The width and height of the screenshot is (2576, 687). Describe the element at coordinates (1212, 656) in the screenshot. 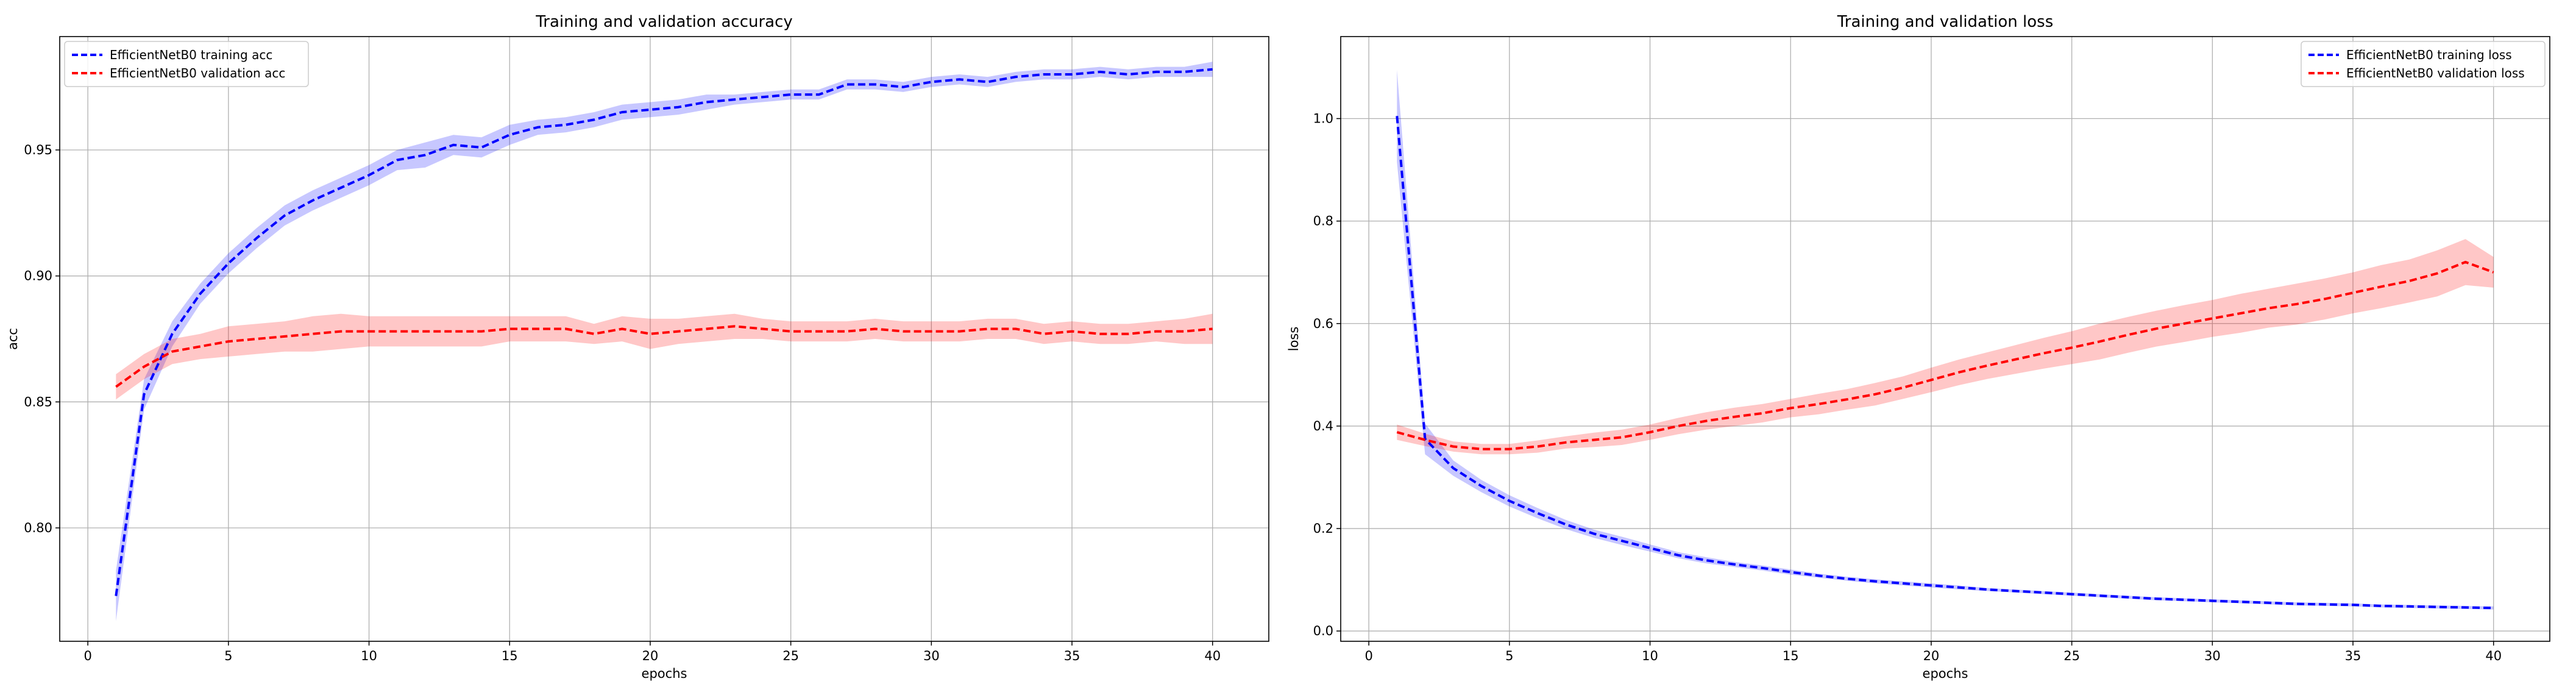

I see `accuracy-x-tick-label: 40` at that location.